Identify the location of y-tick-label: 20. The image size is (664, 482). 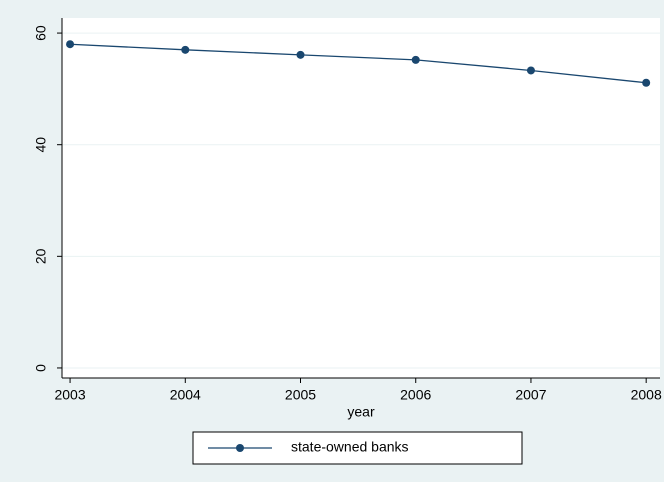
(41, 256).